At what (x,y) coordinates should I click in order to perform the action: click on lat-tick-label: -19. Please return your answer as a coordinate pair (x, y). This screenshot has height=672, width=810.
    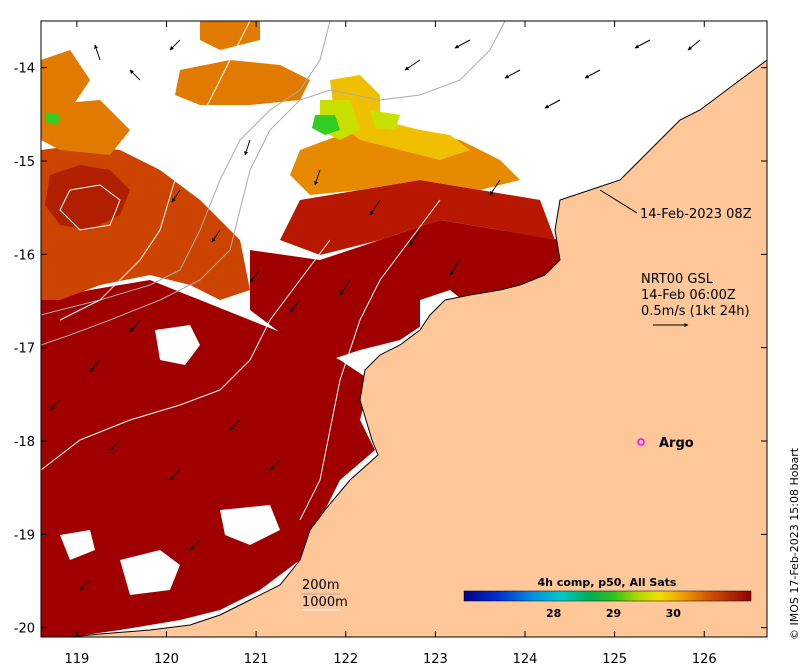
    Looking at the image, I should click on (24, 535).